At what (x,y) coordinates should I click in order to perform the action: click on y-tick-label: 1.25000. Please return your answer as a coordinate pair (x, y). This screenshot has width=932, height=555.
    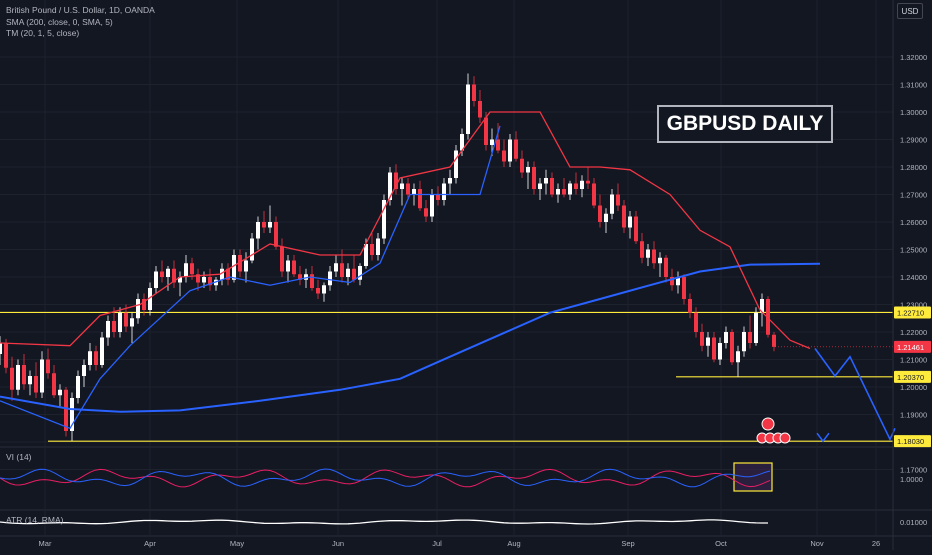
    Looking at the image, I should click on (913, 250).